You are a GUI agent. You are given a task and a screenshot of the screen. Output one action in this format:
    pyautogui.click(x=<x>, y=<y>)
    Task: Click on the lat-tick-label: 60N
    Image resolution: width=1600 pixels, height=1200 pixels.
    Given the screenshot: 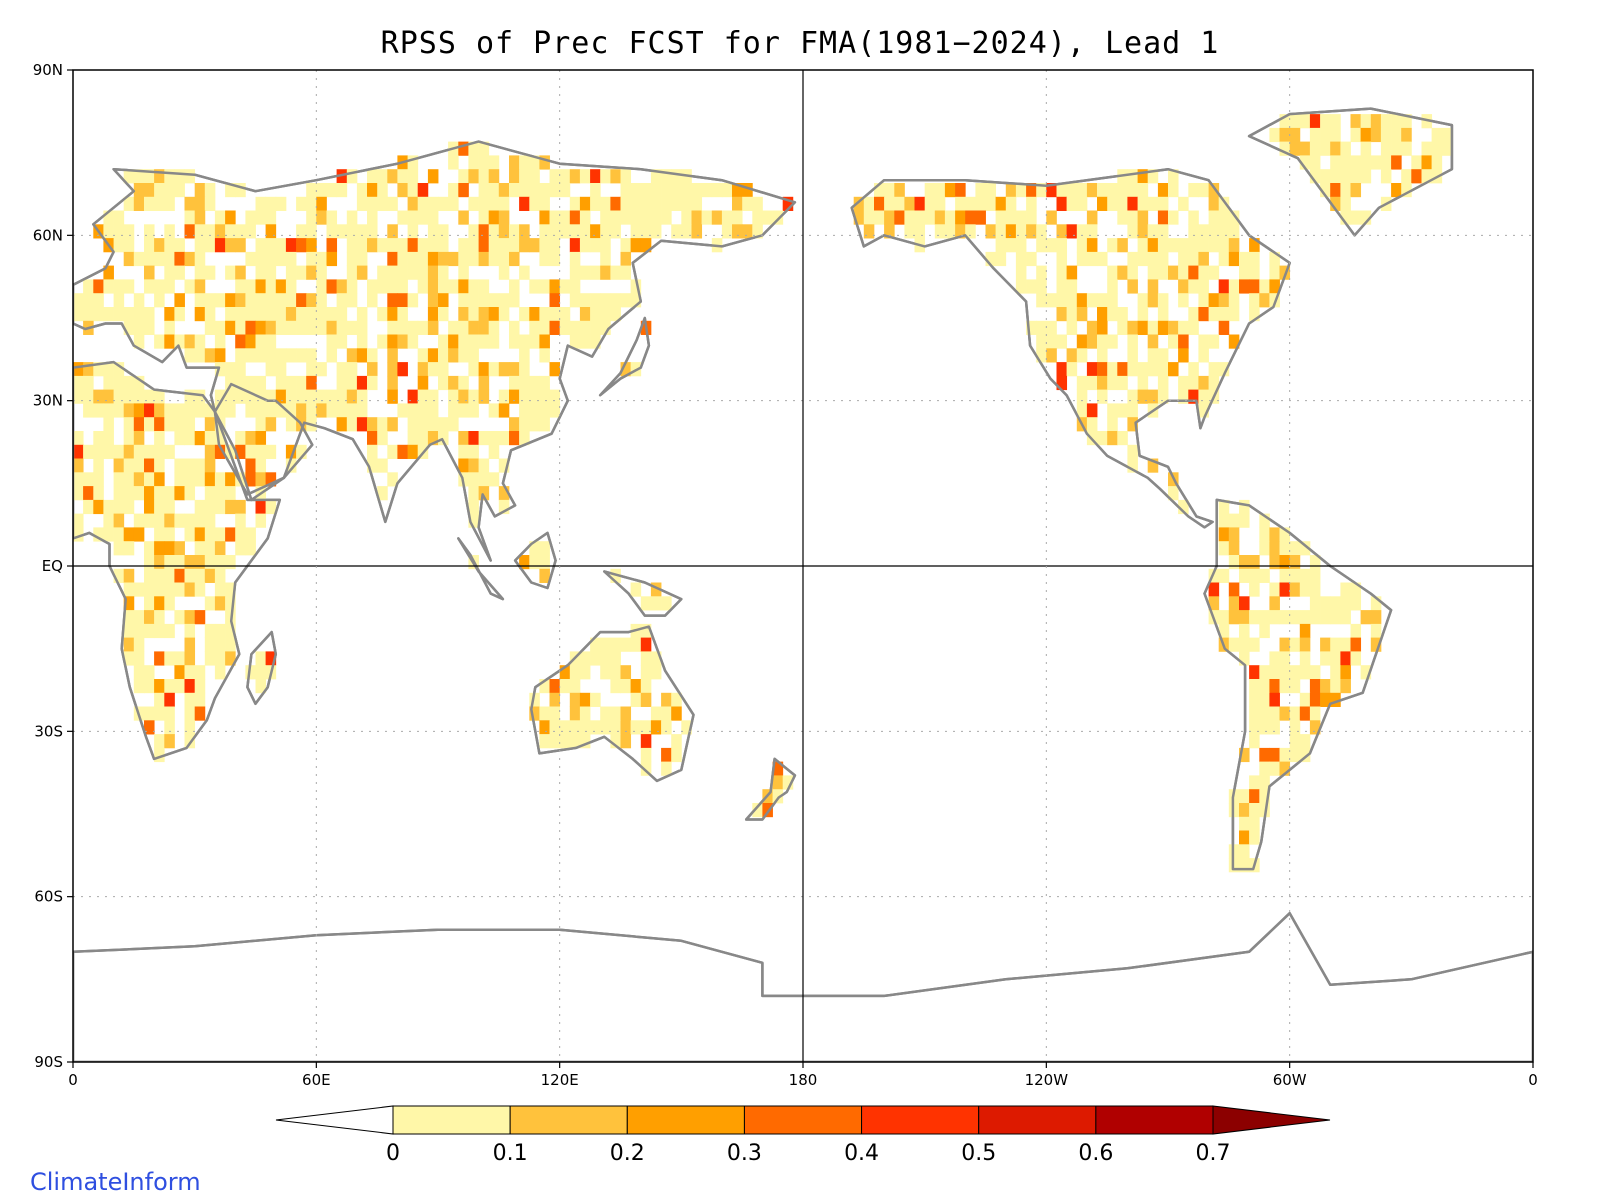 What is the action you would take?
    pyautogui.click(x=48, y=235)
    